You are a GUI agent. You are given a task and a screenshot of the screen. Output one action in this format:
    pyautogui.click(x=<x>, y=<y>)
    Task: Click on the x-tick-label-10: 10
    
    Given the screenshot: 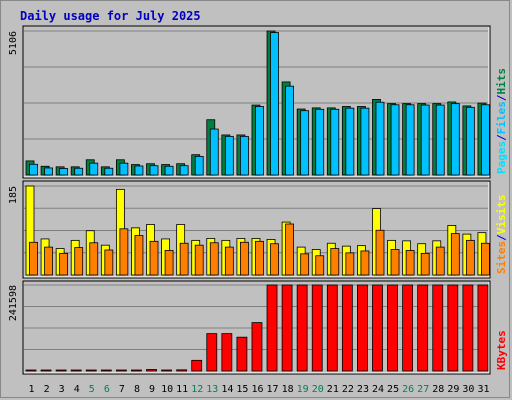 What is the action you would take?
    pyautogui.click(x=167, y=389)
    